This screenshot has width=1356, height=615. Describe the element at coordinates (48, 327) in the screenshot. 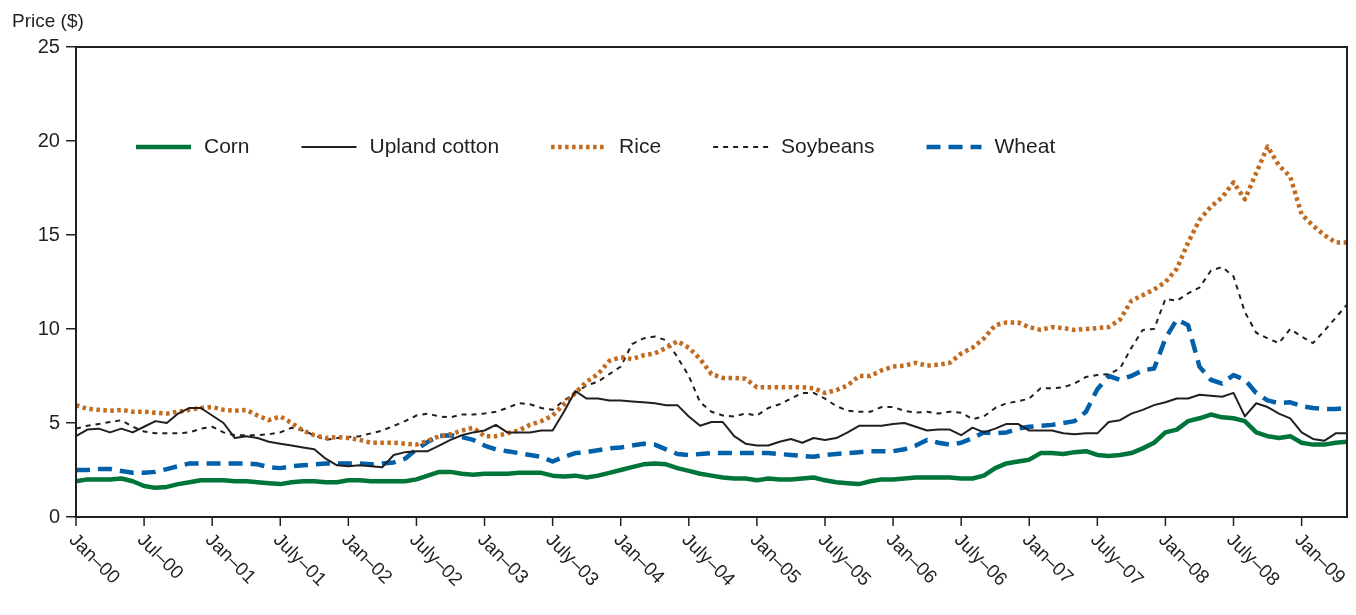

I see `y-tick-label: 10` at that location.